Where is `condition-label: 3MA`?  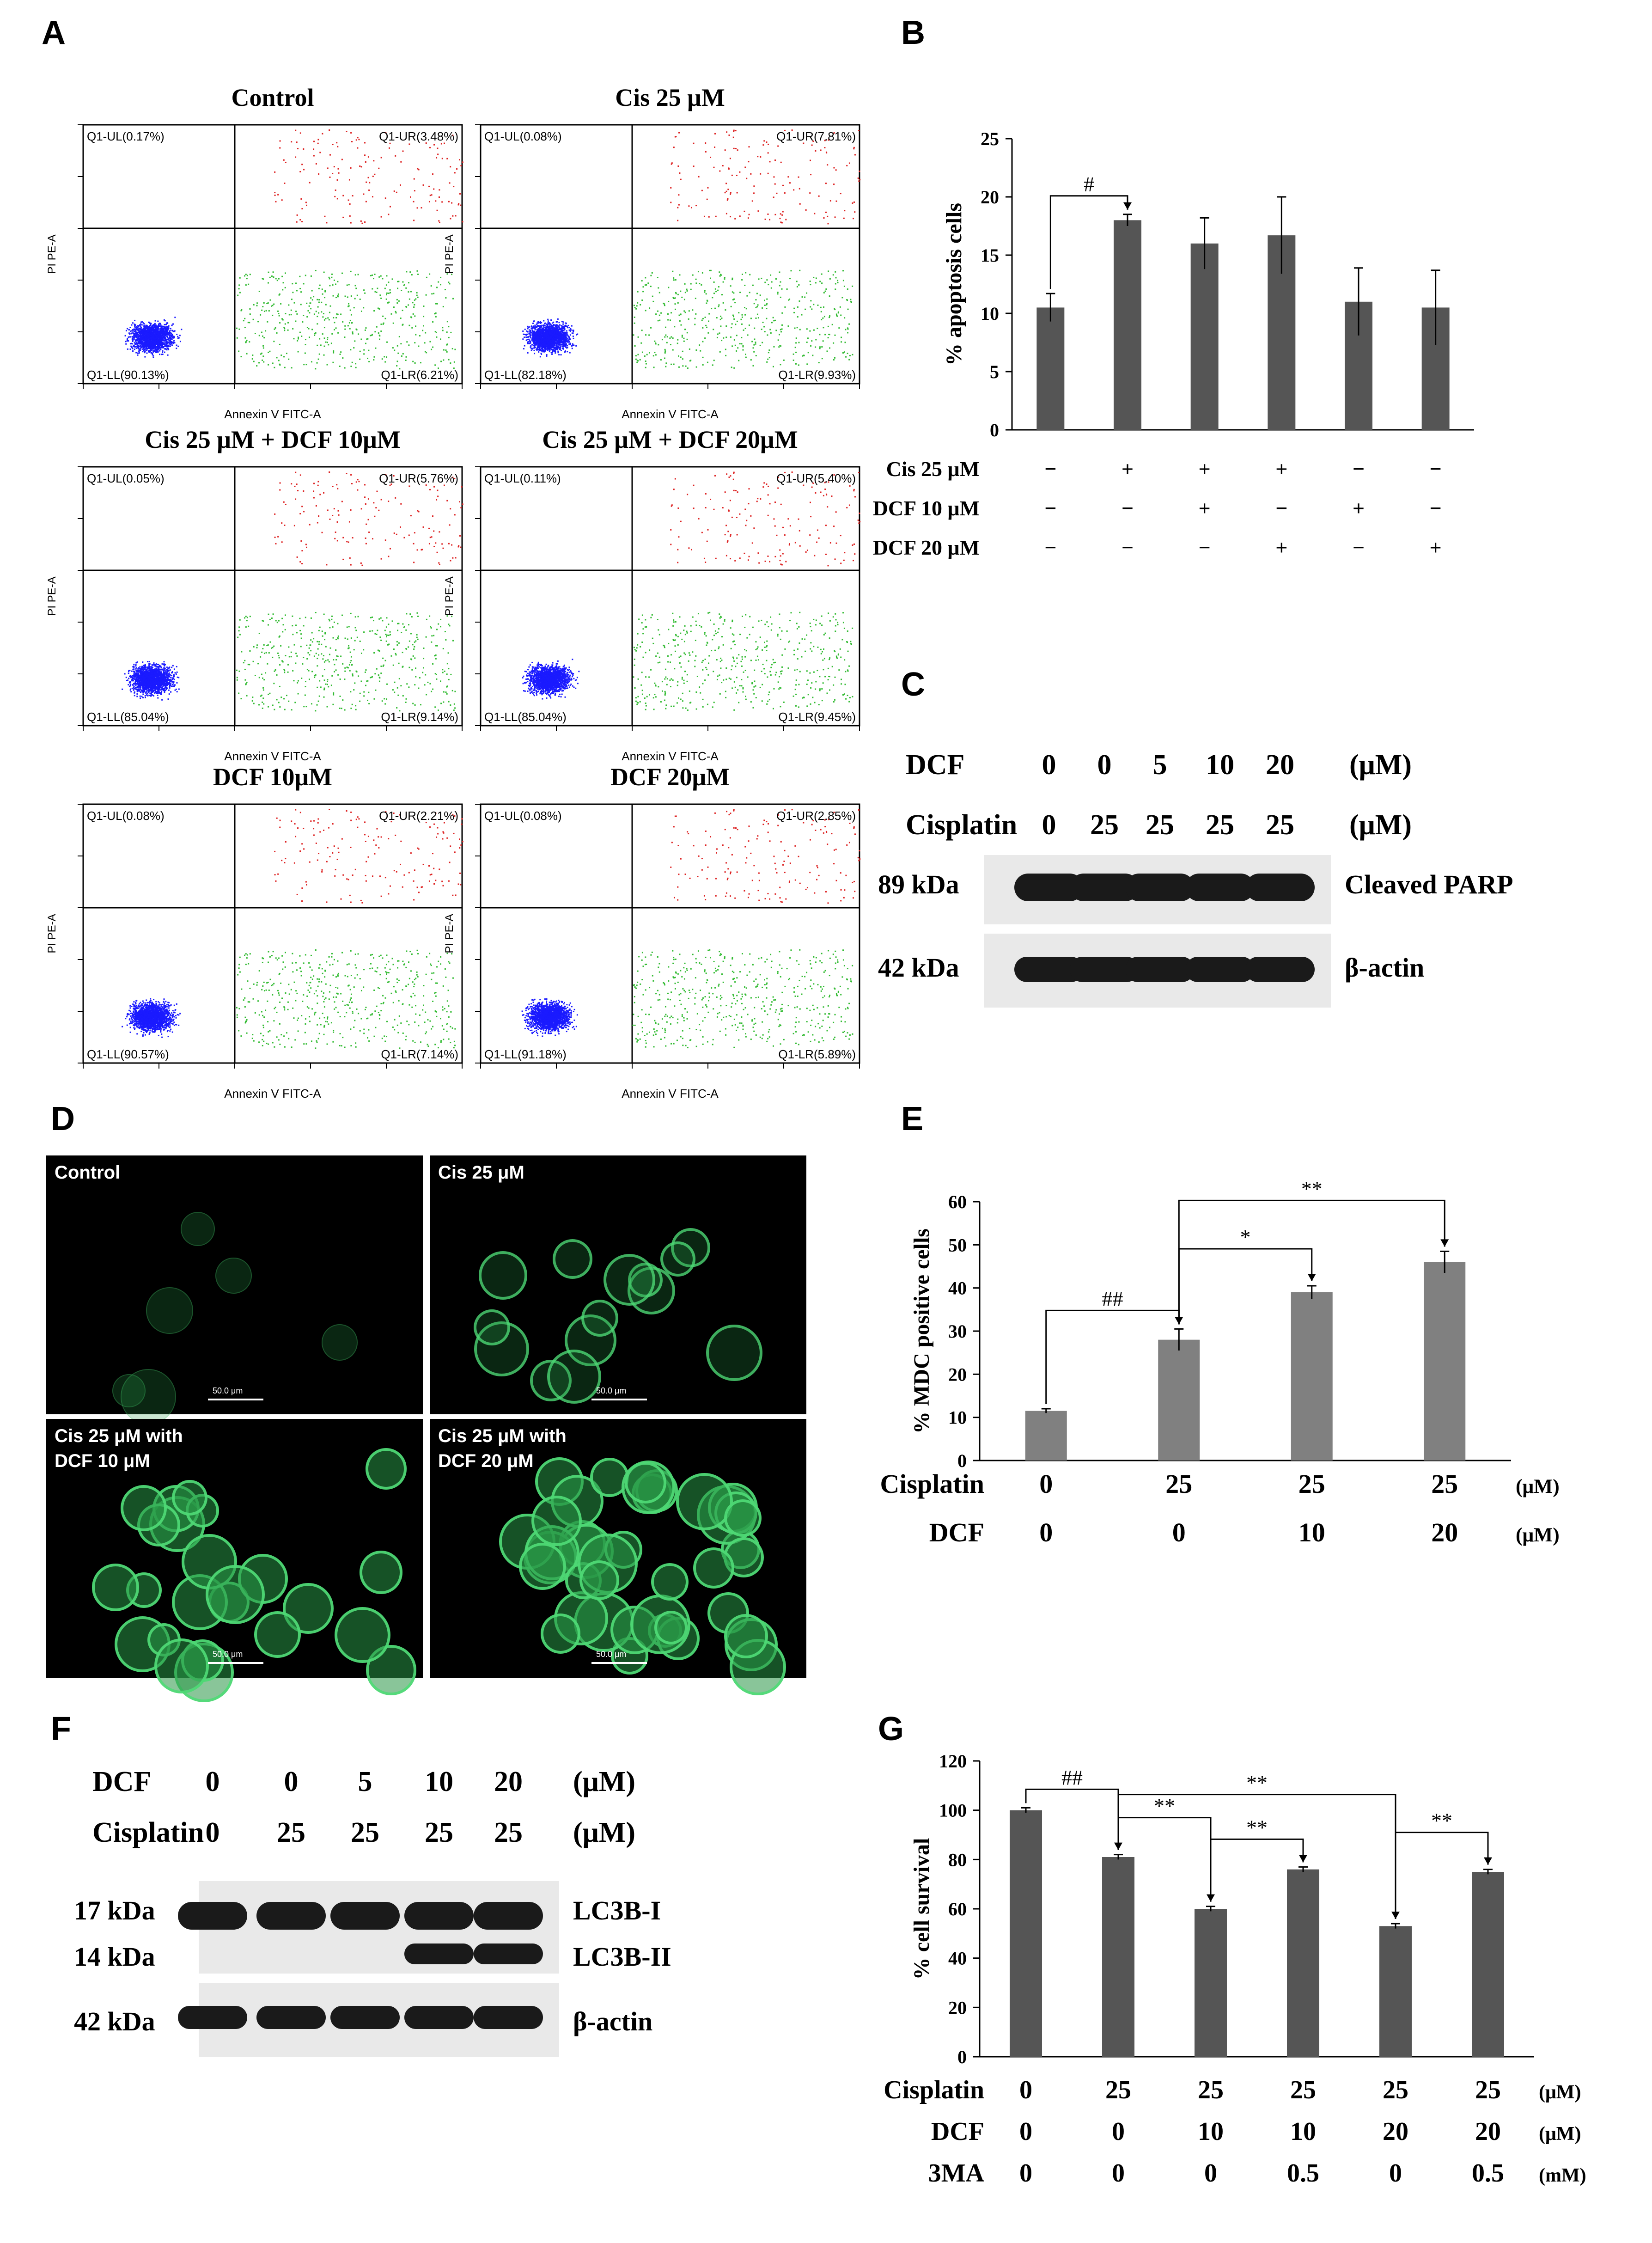
condition-label: 3MA is located at coordinates (956, 2173).